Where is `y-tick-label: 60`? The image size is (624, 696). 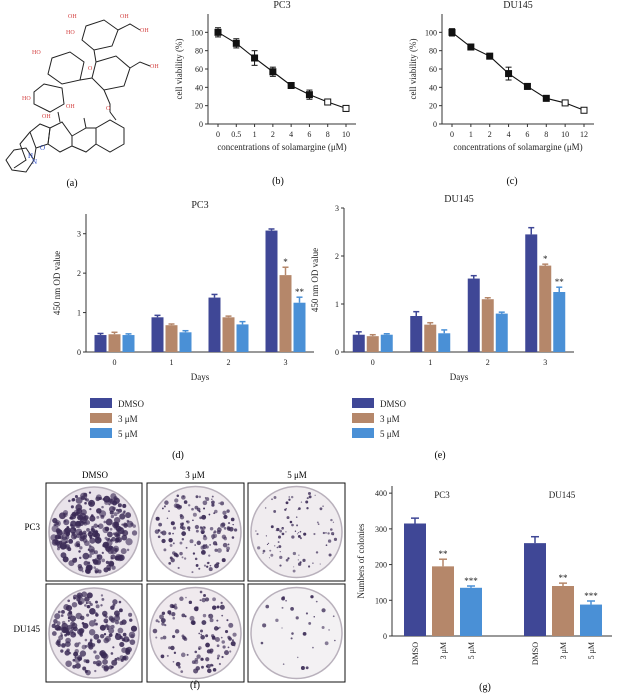 y-tick-label: 60 is located at coordinates (199, 69).